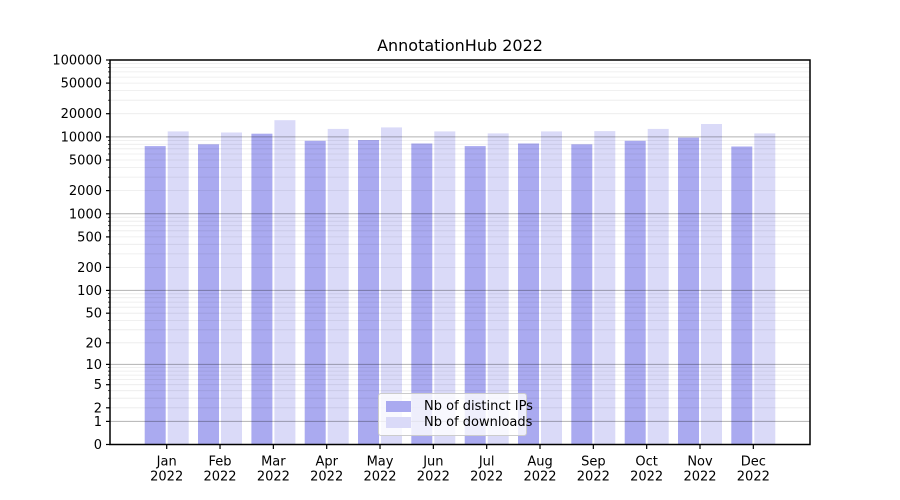 Image resolution: width=900 pixels, height=500 pixels. Describe the element at coordinates (478, 423) in the screenshot. I see `legend-label-downloads: Nb of downloads` at that location.